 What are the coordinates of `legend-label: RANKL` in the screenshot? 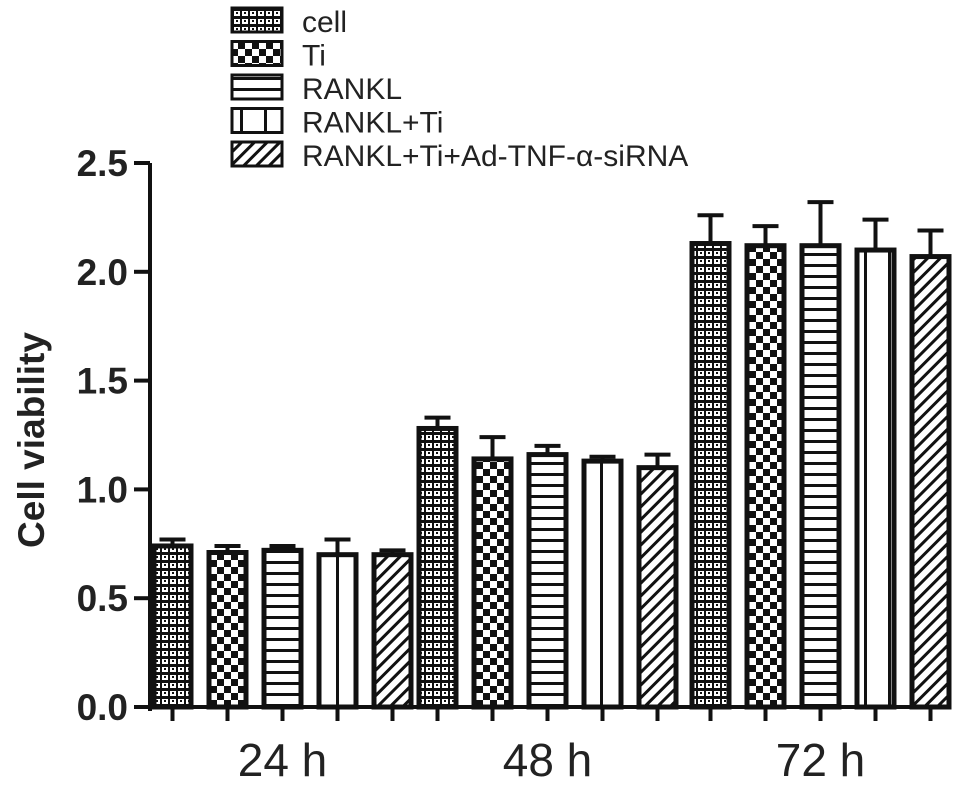 It's located at (352, 89).